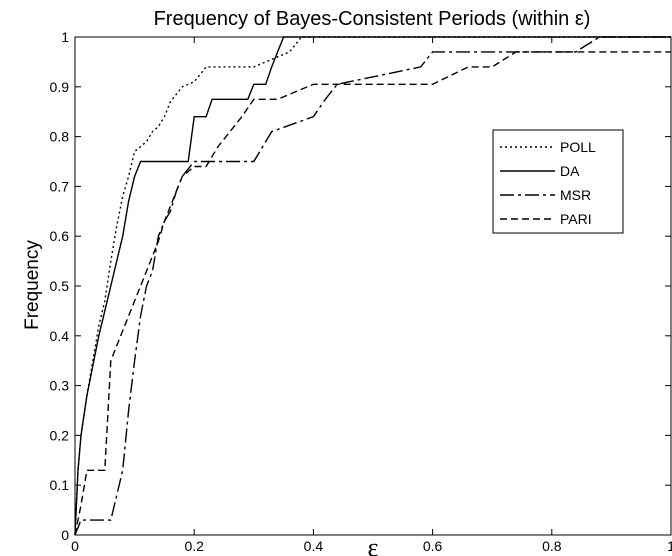 The height and width of the screenshot is (556, 672). I want to click on legend: POLL DA MSR PARI, so click(558, 181).